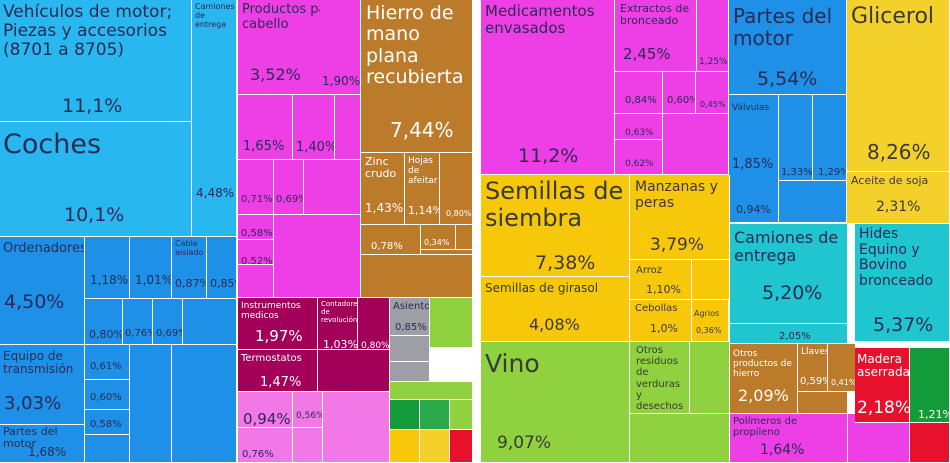 The width and height of the screenshot is (950, 463). I want to click on treemap-cell-right: 1,25%, so click(713, 36).